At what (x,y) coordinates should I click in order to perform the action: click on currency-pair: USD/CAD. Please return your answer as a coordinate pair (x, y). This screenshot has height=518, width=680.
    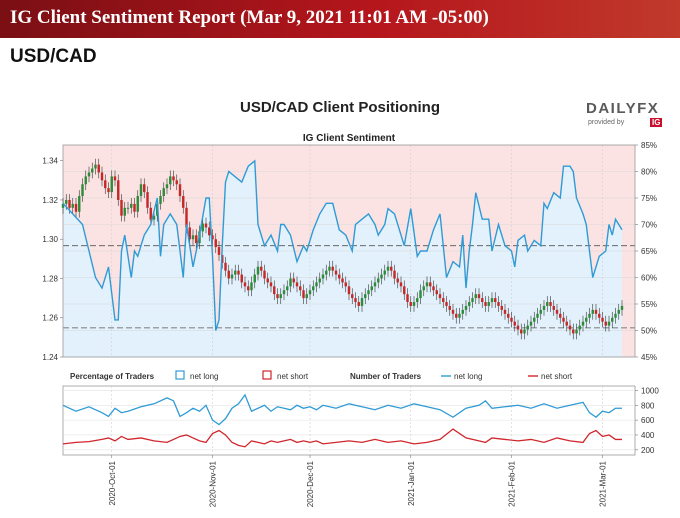
    Looking at the image, I should click on (53, 56).